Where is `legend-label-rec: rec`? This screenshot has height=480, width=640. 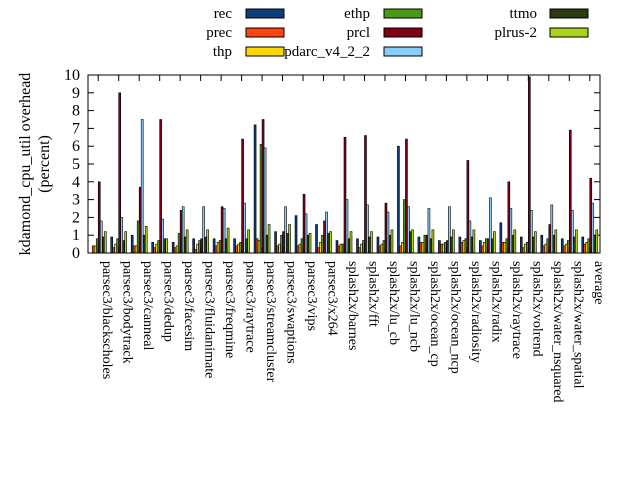
legend-label-rec: rec is located at coordinates (223, 14).